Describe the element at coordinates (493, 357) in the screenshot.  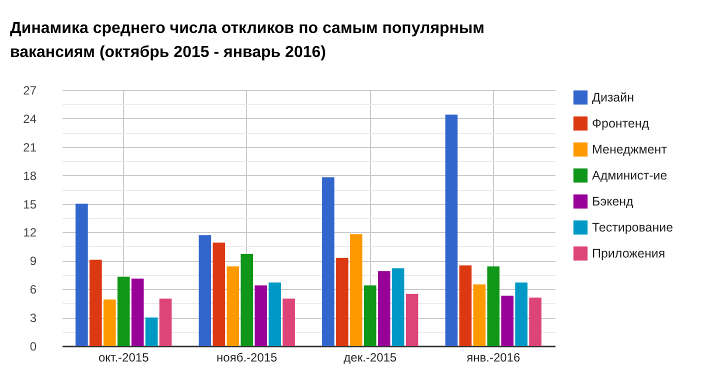
I see `x-tick-label: янв.-2016` at that location.